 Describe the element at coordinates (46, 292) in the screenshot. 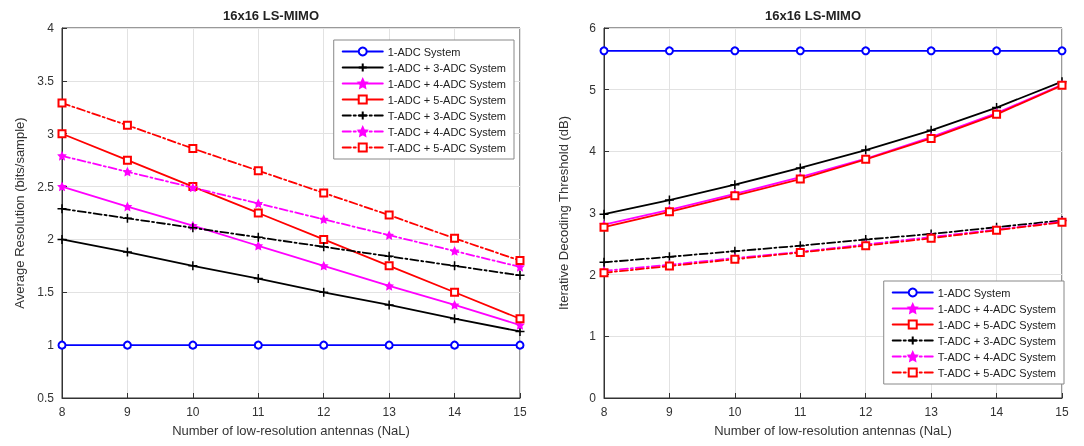

I see `y-tick-label: 1.5` at that location.